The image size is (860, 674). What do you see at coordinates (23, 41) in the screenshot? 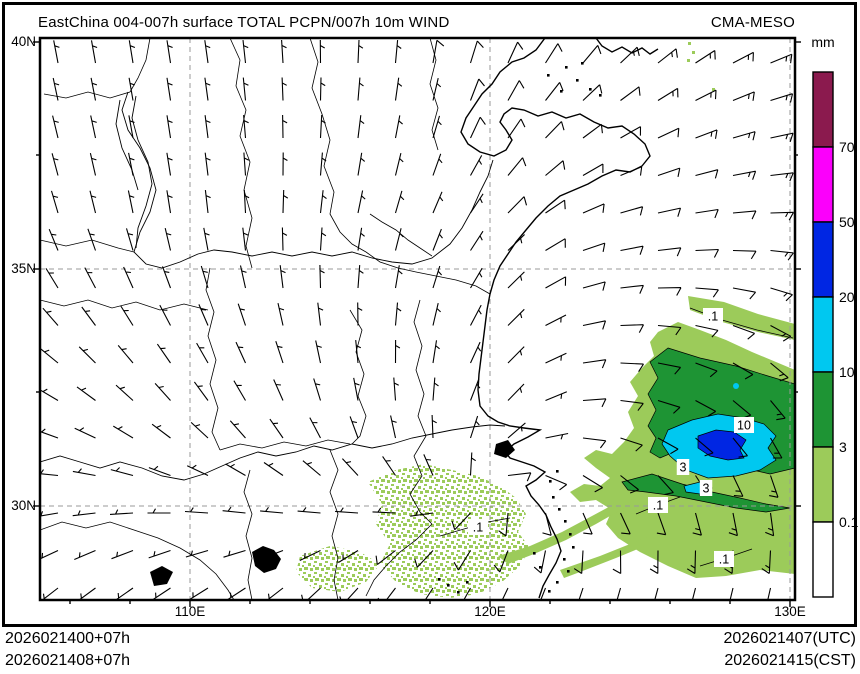
I see `y-axis-label: 40N` at bounding box center [23, 41].